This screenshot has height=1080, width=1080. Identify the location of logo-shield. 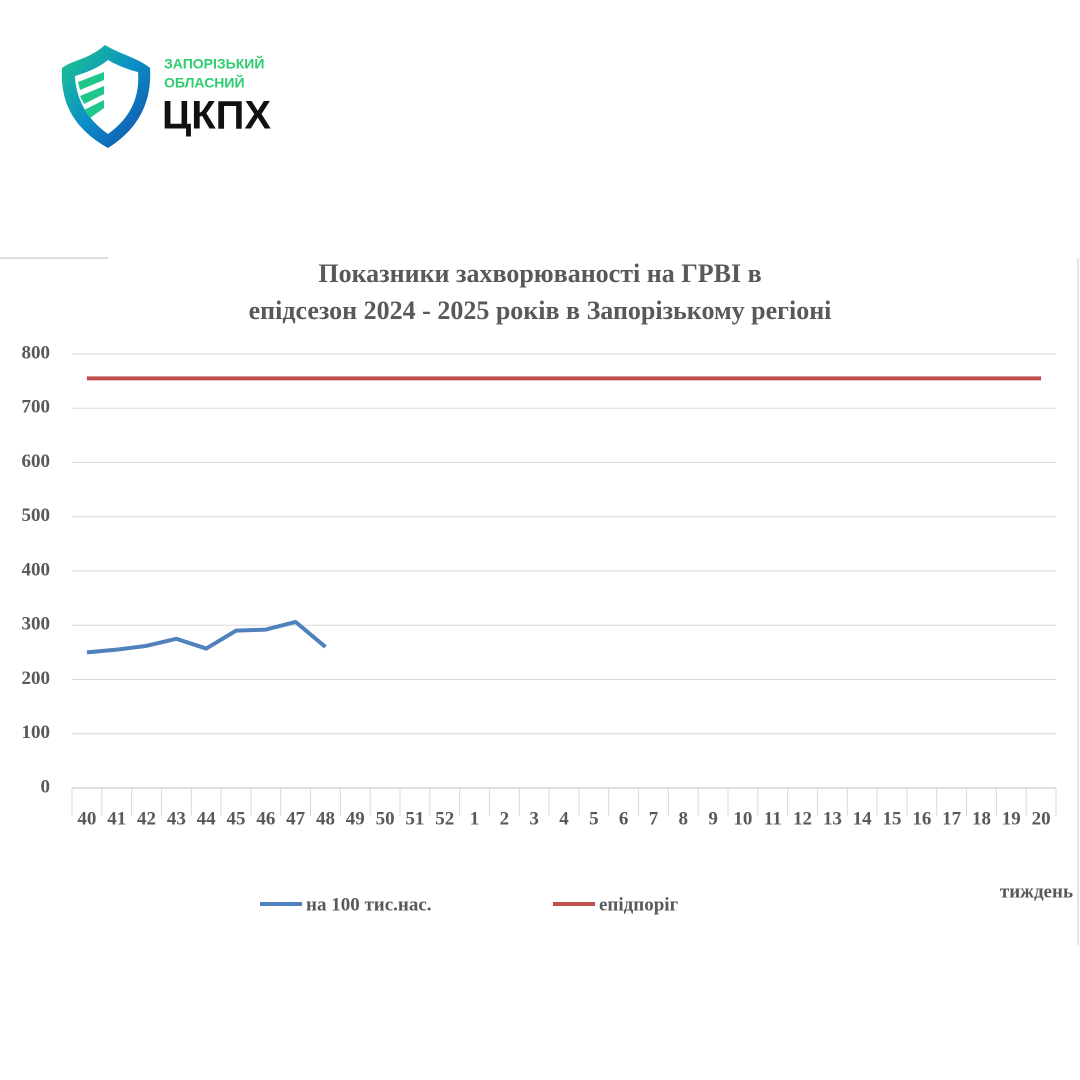
(106, 96).